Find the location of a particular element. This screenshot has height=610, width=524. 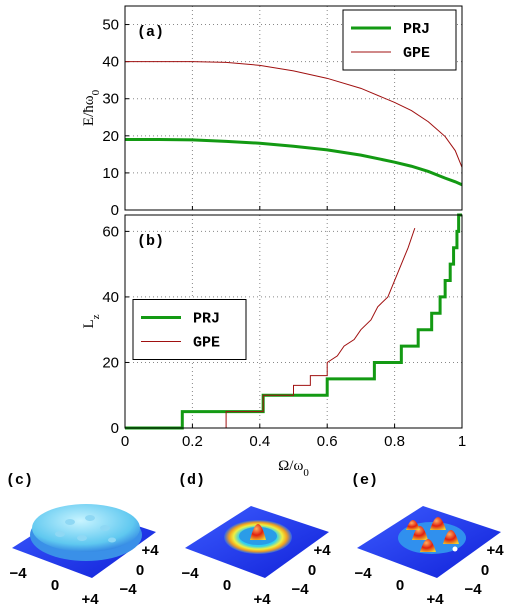

x-tick-label: 1 is located at coordinates (462, 441).